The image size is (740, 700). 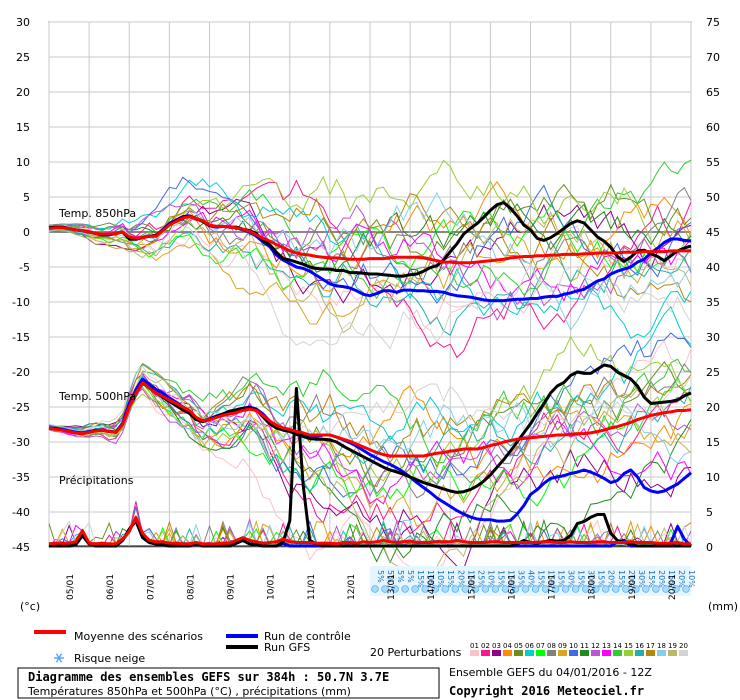 I want to click on left-tick-label: -5, so click(x=24, y=267).